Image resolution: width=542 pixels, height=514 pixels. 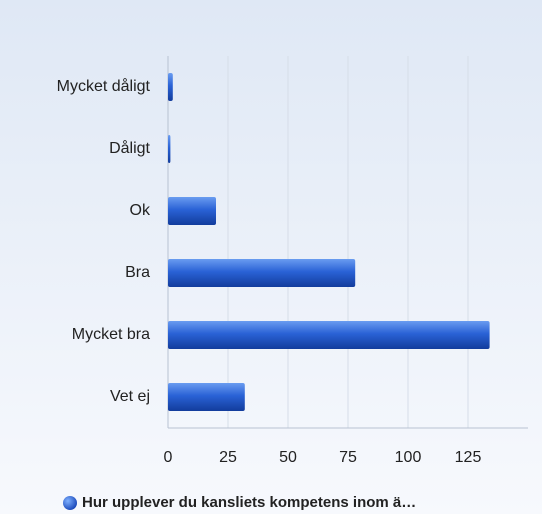 I want to click on y-tick-label: Dåligt, so click(x=129, y=148).